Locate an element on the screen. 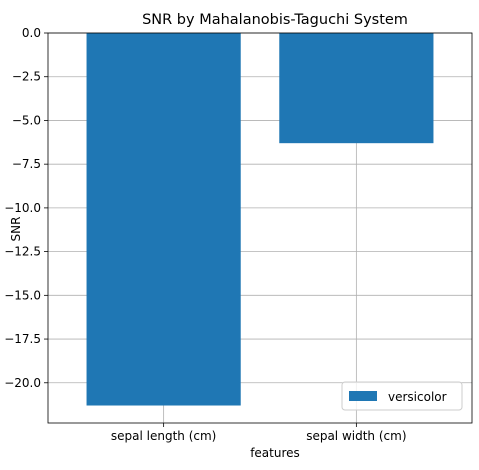 Image resolution: width=479 pixels, height=470 pixels. y-tick-label: −12.5 is located at coordinates (22, 252).